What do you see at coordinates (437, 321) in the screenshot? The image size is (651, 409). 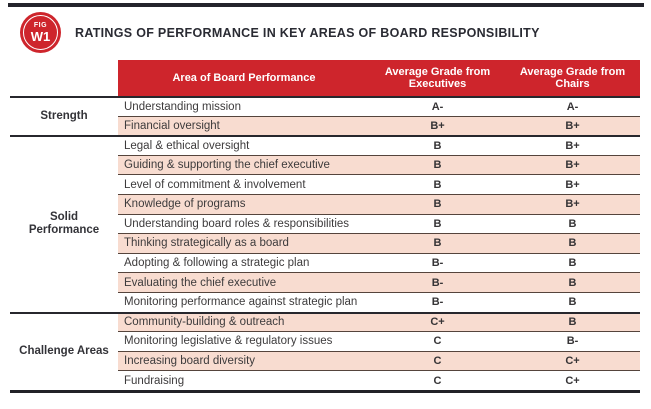 I see `executives-grade-cell: C+` at bounding box center [437, 321].